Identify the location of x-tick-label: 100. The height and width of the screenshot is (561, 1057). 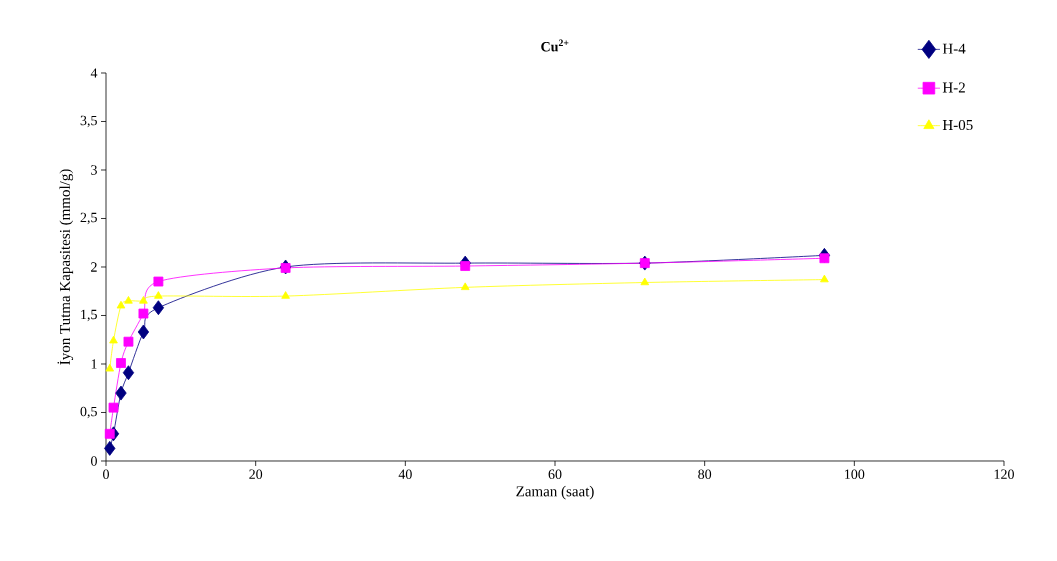
(855, 474).